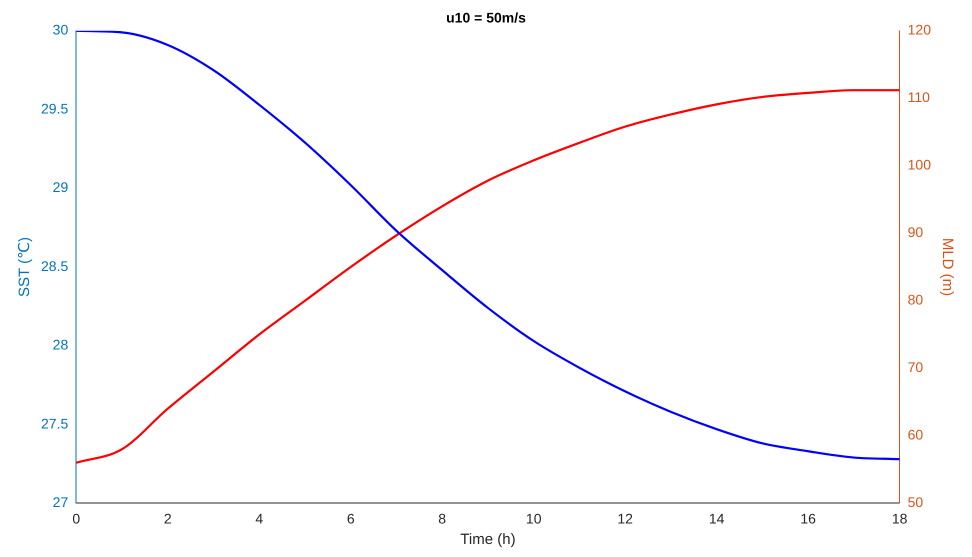  Describe the element at coordinates (60, 344) in the screenshot. I see `y-tick-label: 28` at that location.